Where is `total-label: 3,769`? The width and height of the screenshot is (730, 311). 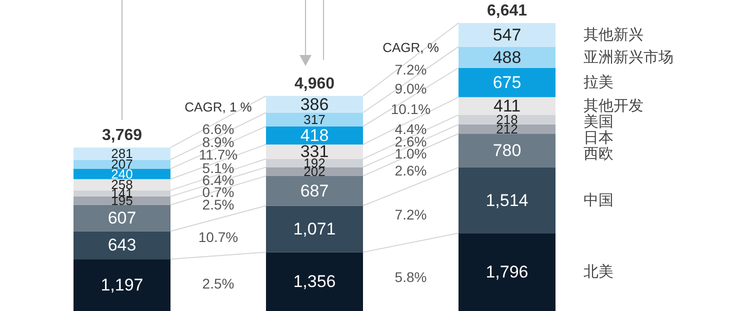
total-label: 3,769 is located at coordinates (122, 135).